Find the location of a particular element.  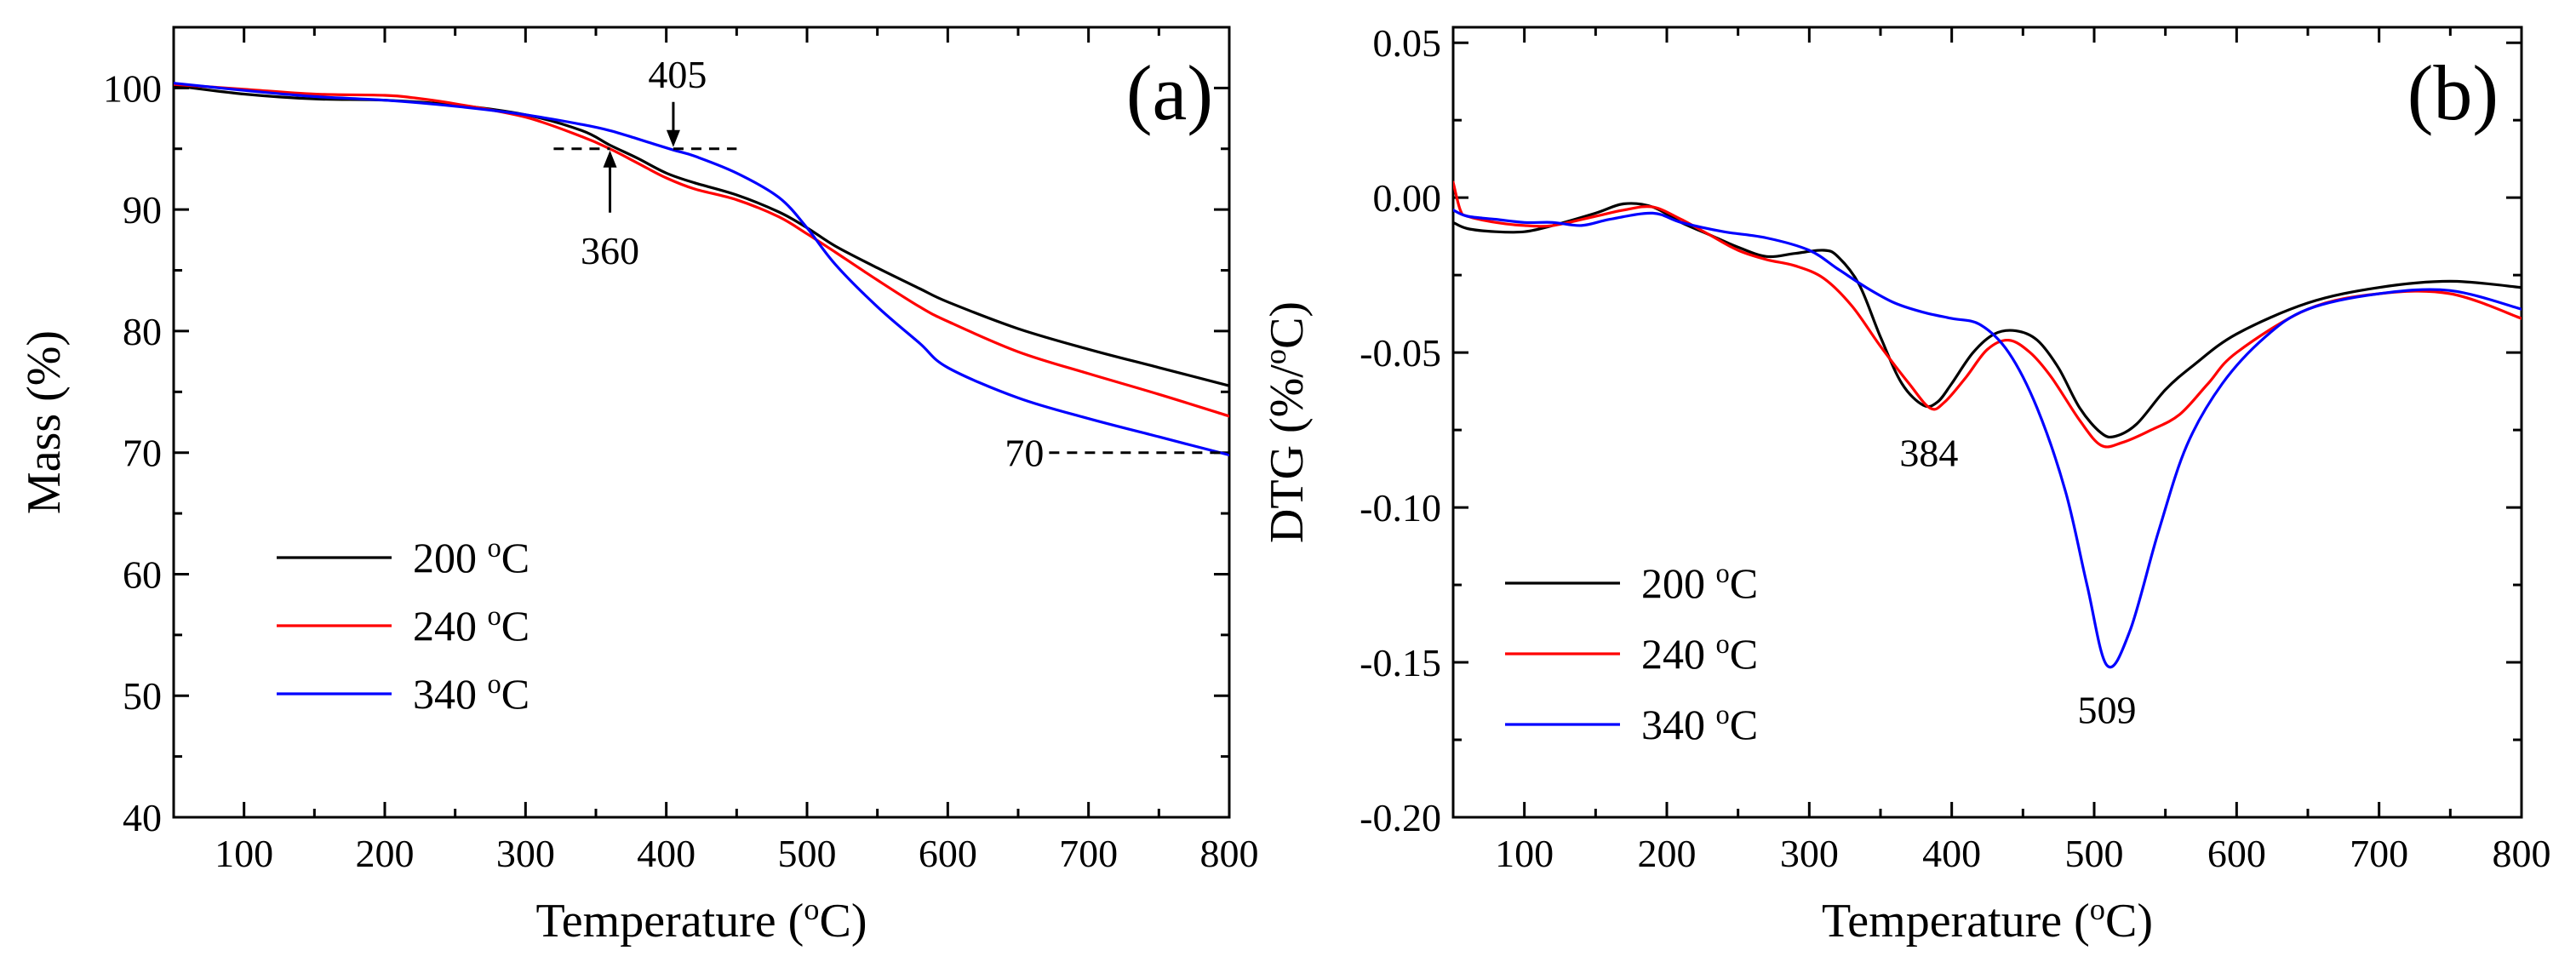

x-tick-label-a: 700 is located at coordinates (1088, 853).